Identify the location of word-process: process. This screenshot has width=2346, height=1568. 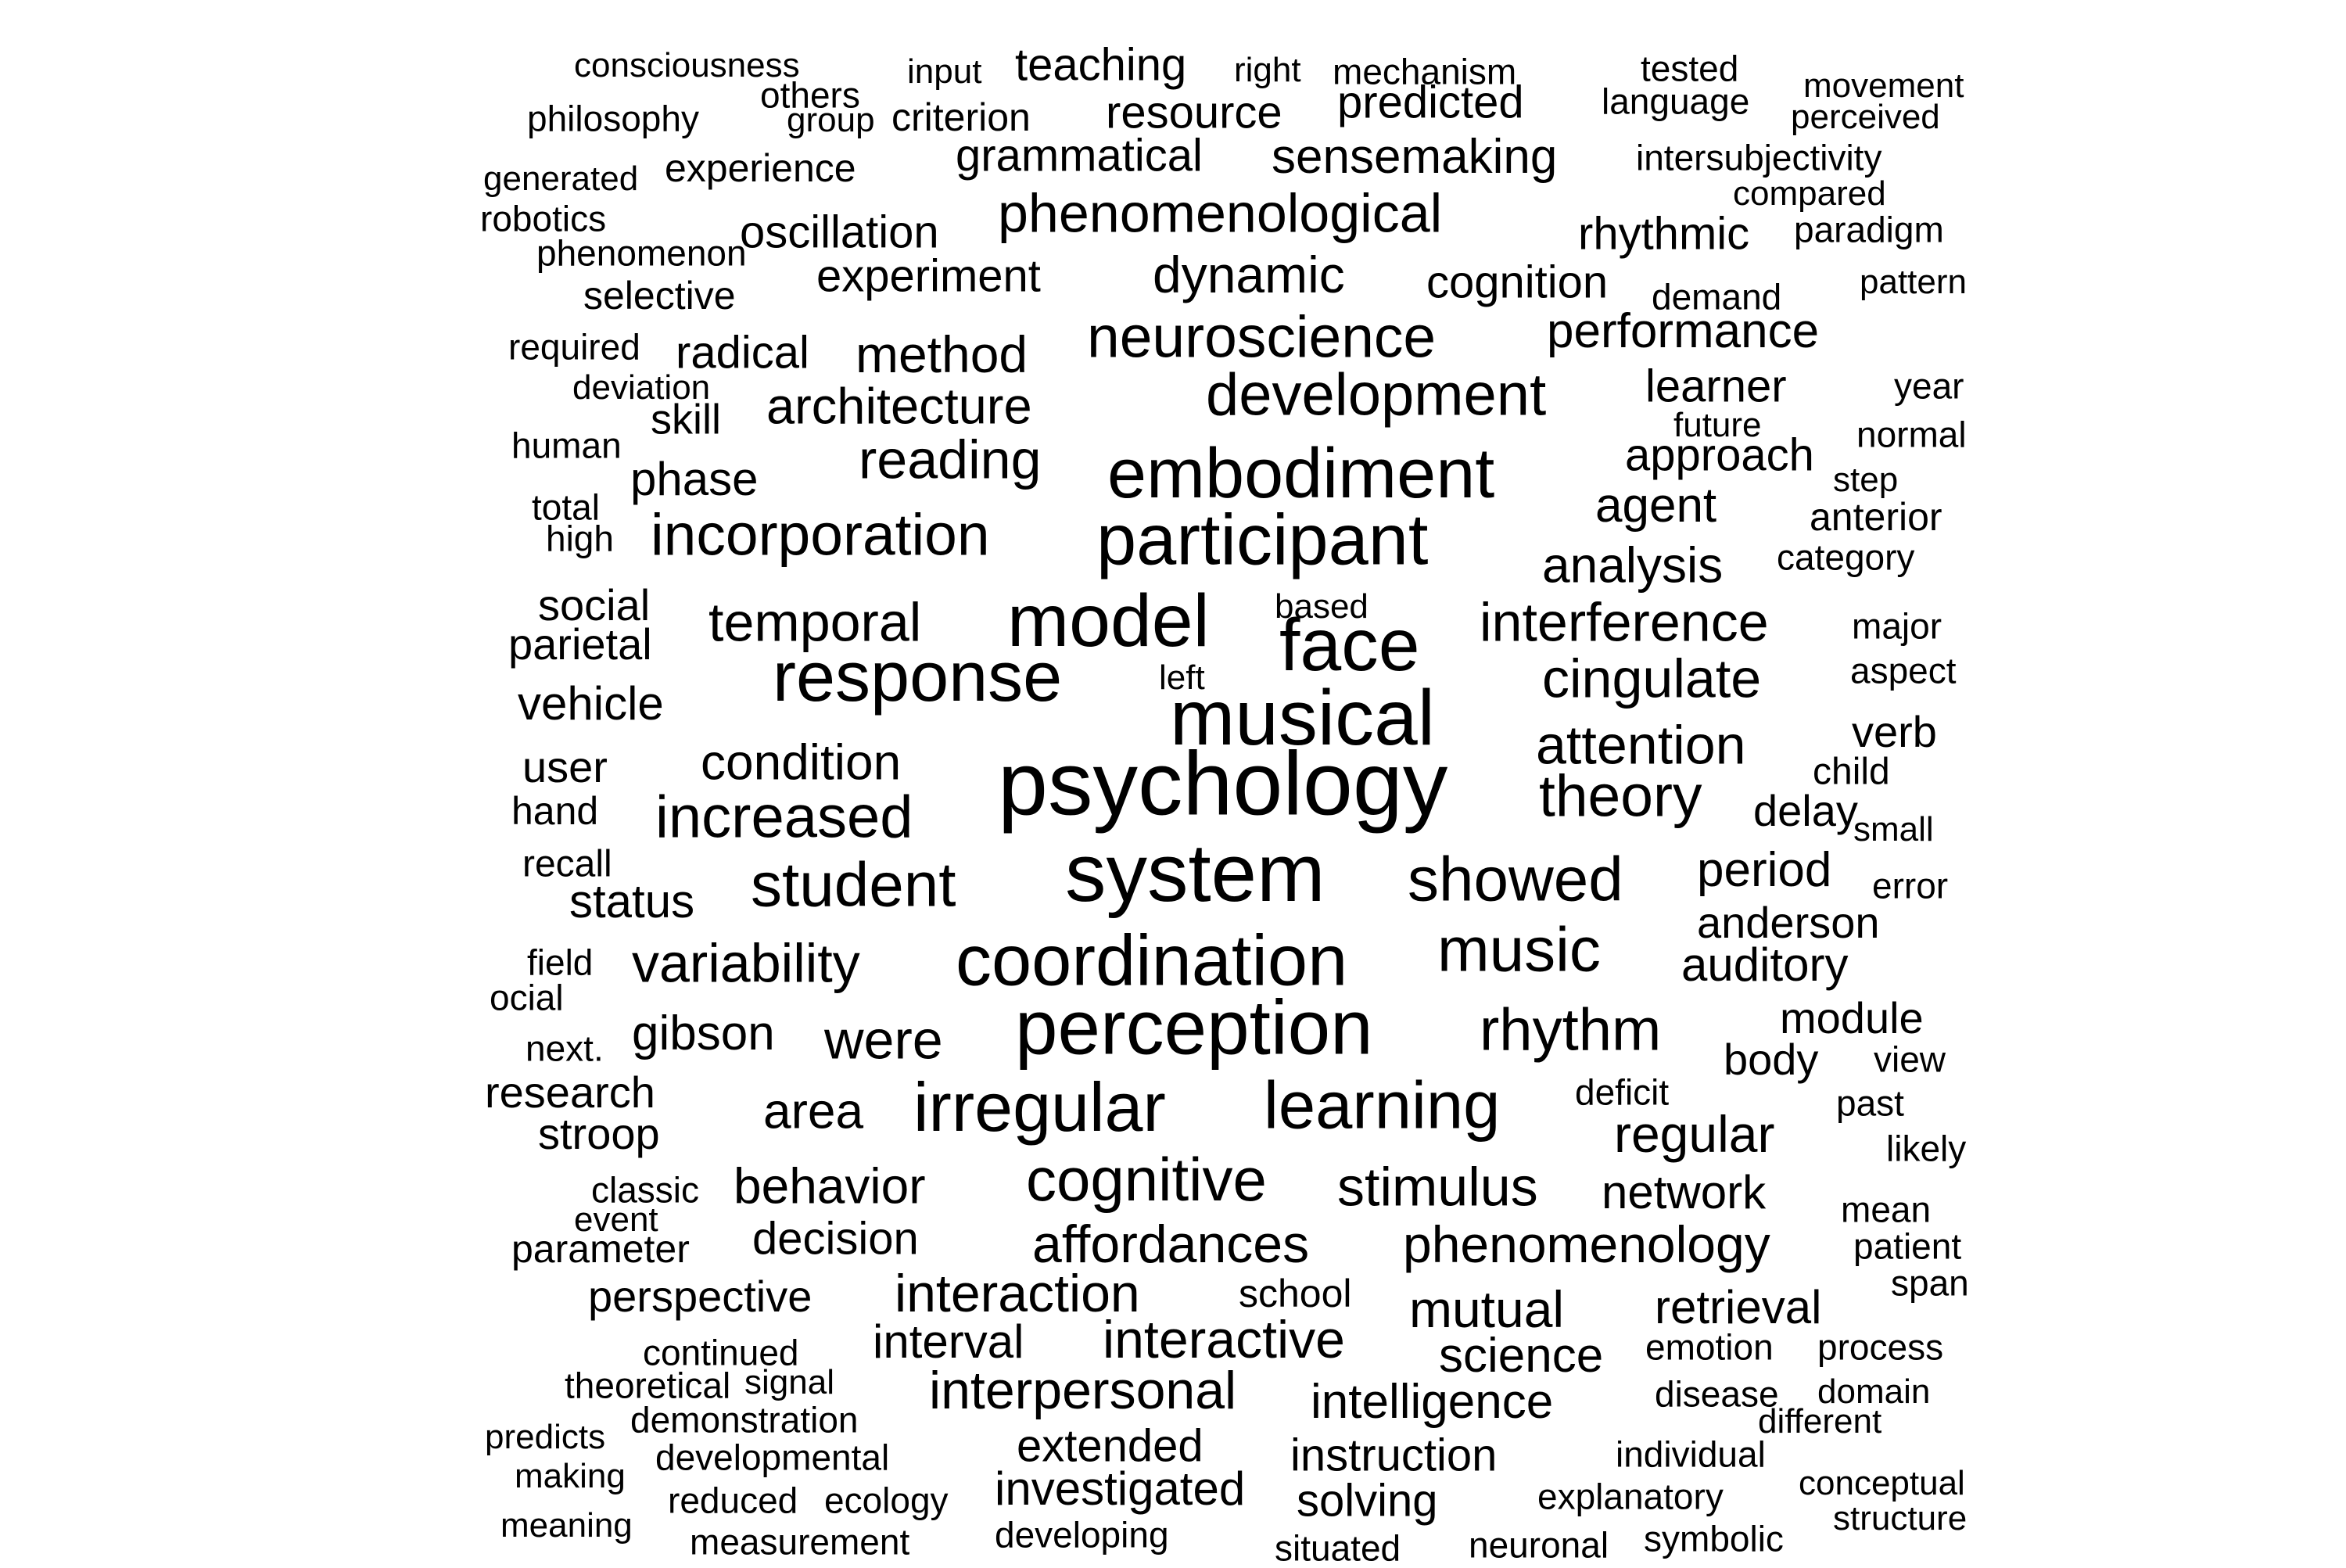
(1881, 1347).